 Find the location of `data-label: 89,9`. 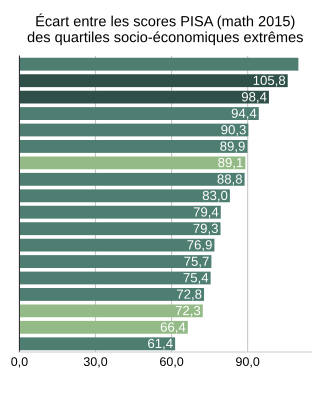

data-label: 89,9 is located at coordinates (232, 146).